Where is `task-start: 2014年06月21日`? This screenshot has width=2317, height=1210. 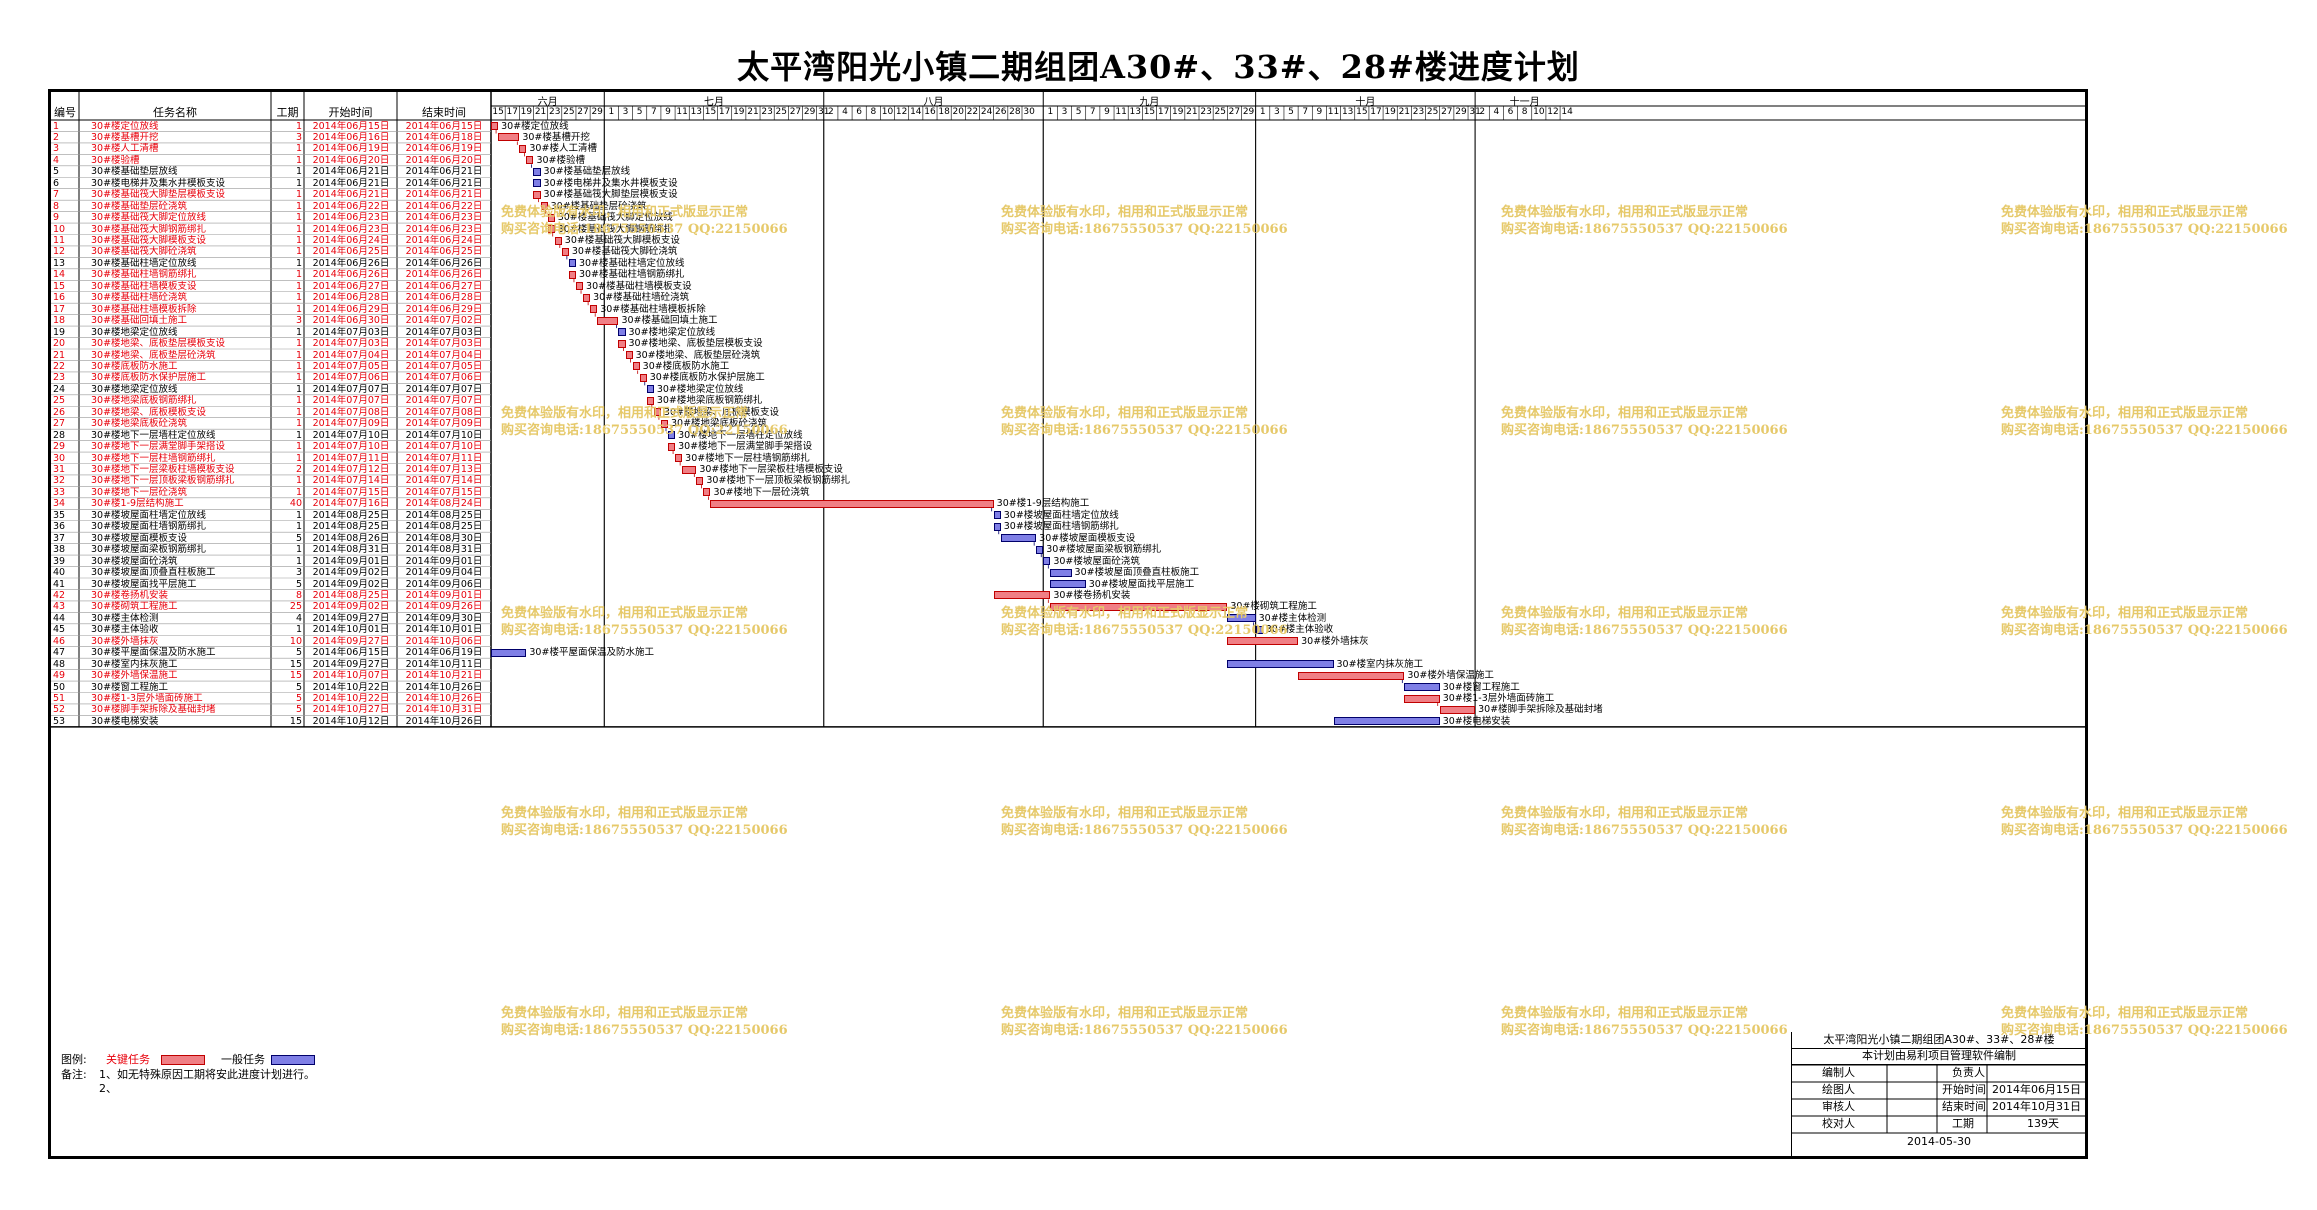 task-start: 2014年06月21日 is located at coordinates (351, 172).